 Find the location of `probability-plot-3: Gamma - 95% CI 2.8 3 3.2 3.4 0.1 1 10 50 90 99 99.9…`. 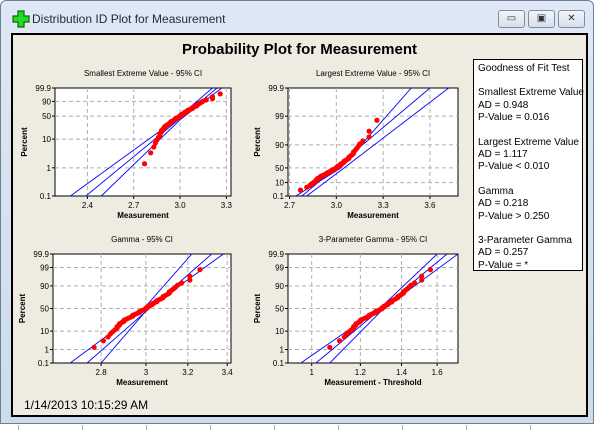

probability-plot-3: Gamma - 95% CI 2.8 3 3.2 3.4 0.1 1 10 50 90 99 99.9… is located at coordinates (125, 311).